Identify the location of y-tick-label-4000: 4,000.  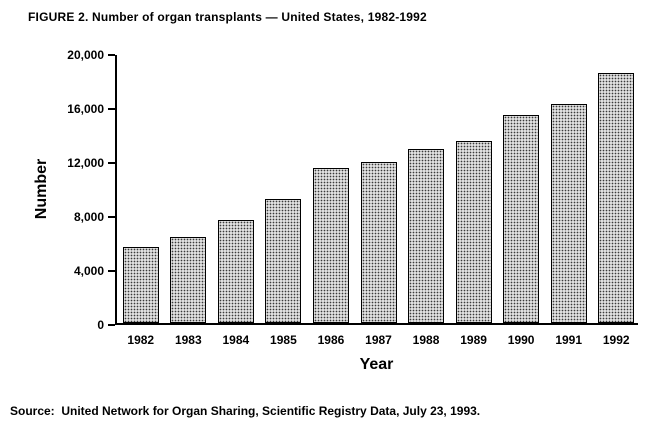
(88, 271).